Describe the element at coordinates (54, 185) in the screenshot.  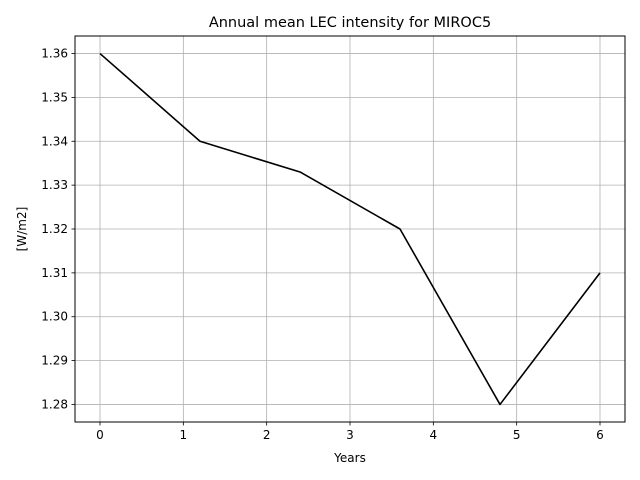
I see `y-tick-label: 1.33` at that location.